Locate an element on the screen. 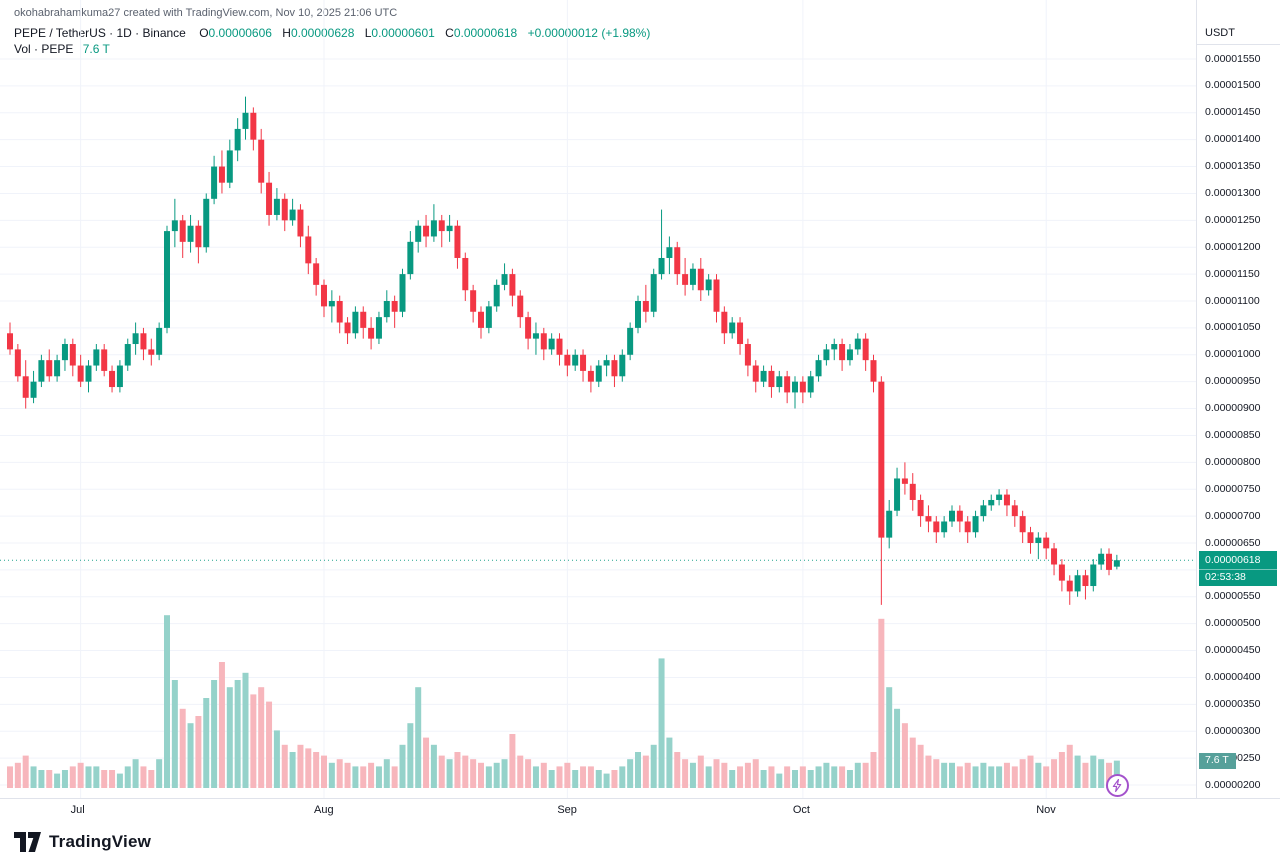 This screenshot has height=864, width=1280. volume-value: 7.6 T is located at coordinates (96, 49).